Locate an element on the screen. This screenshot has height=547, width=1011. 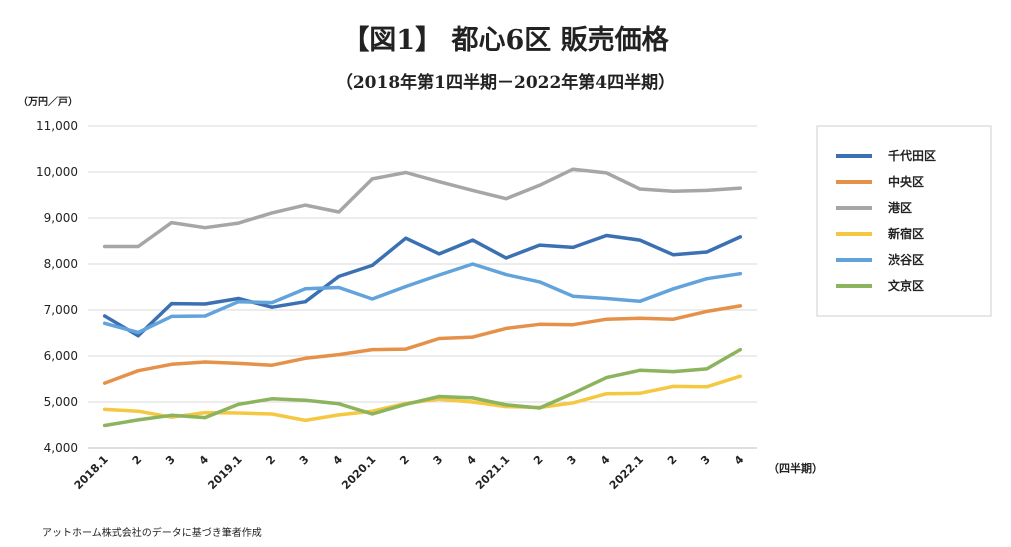
legend-label: 渋谷区 is located at coordinates (906, 259).